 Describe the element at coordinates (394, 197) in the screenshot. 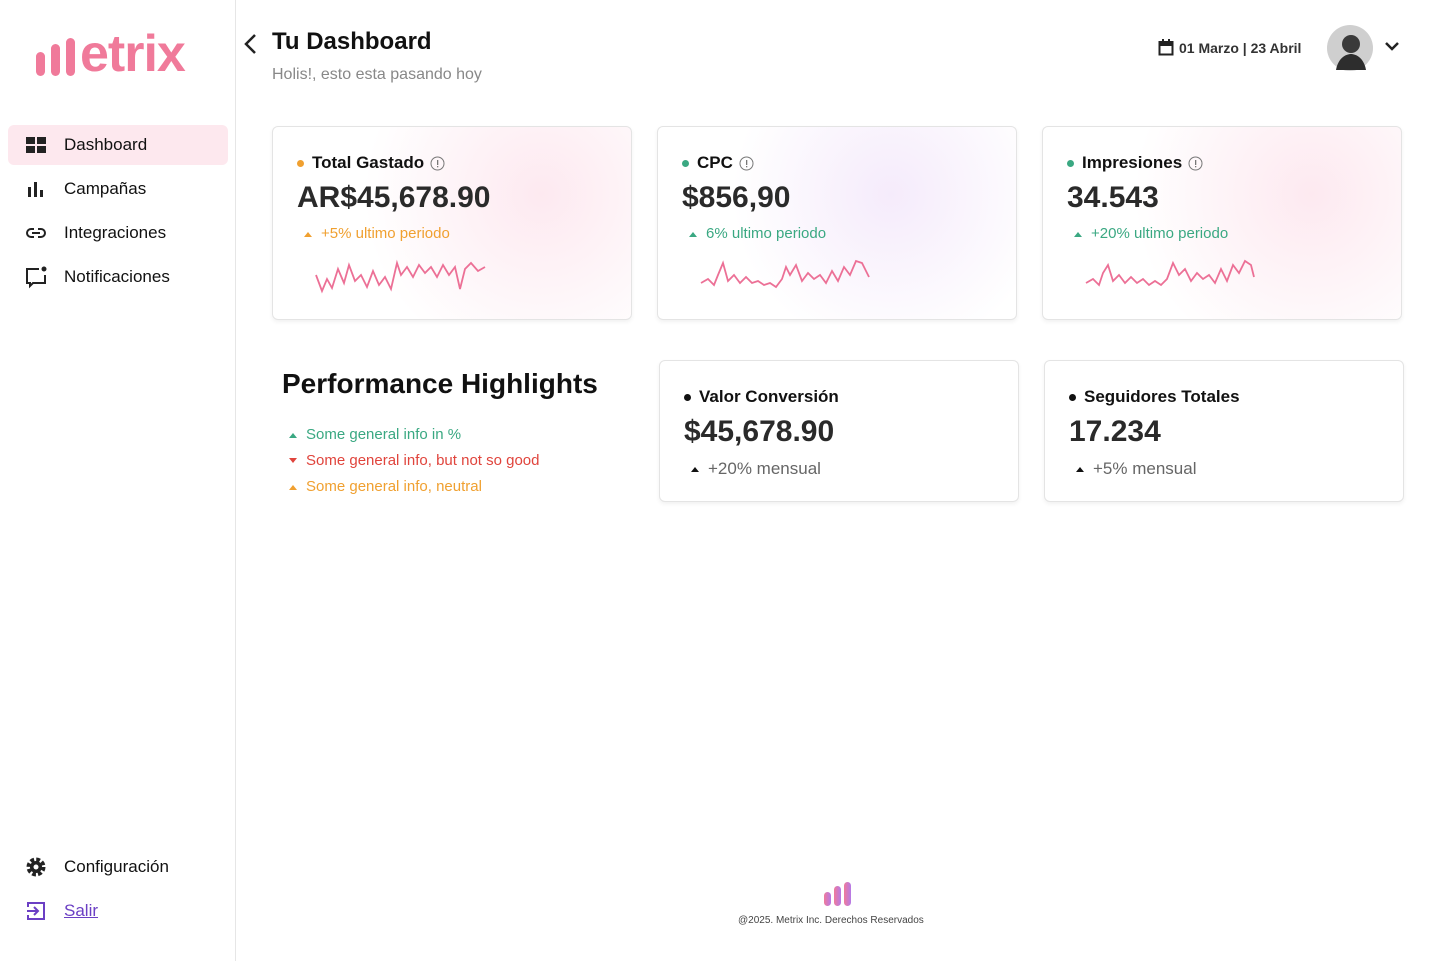

I see `kpi-value: AR$45,678.90` at that location.